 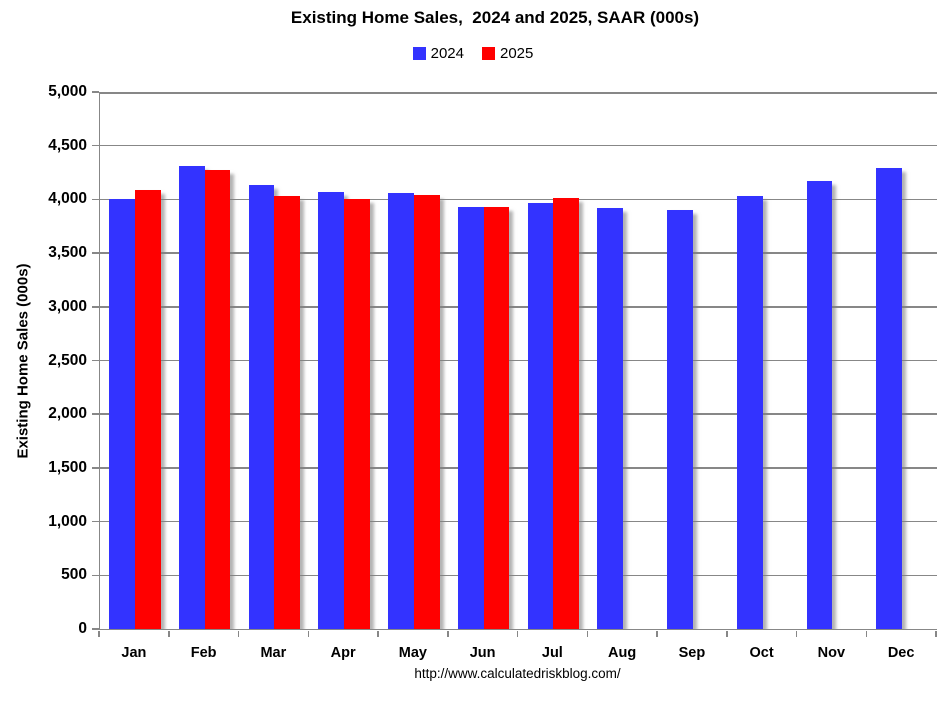 I want to click on bar-2024-jan, so click(x=122, y=414).